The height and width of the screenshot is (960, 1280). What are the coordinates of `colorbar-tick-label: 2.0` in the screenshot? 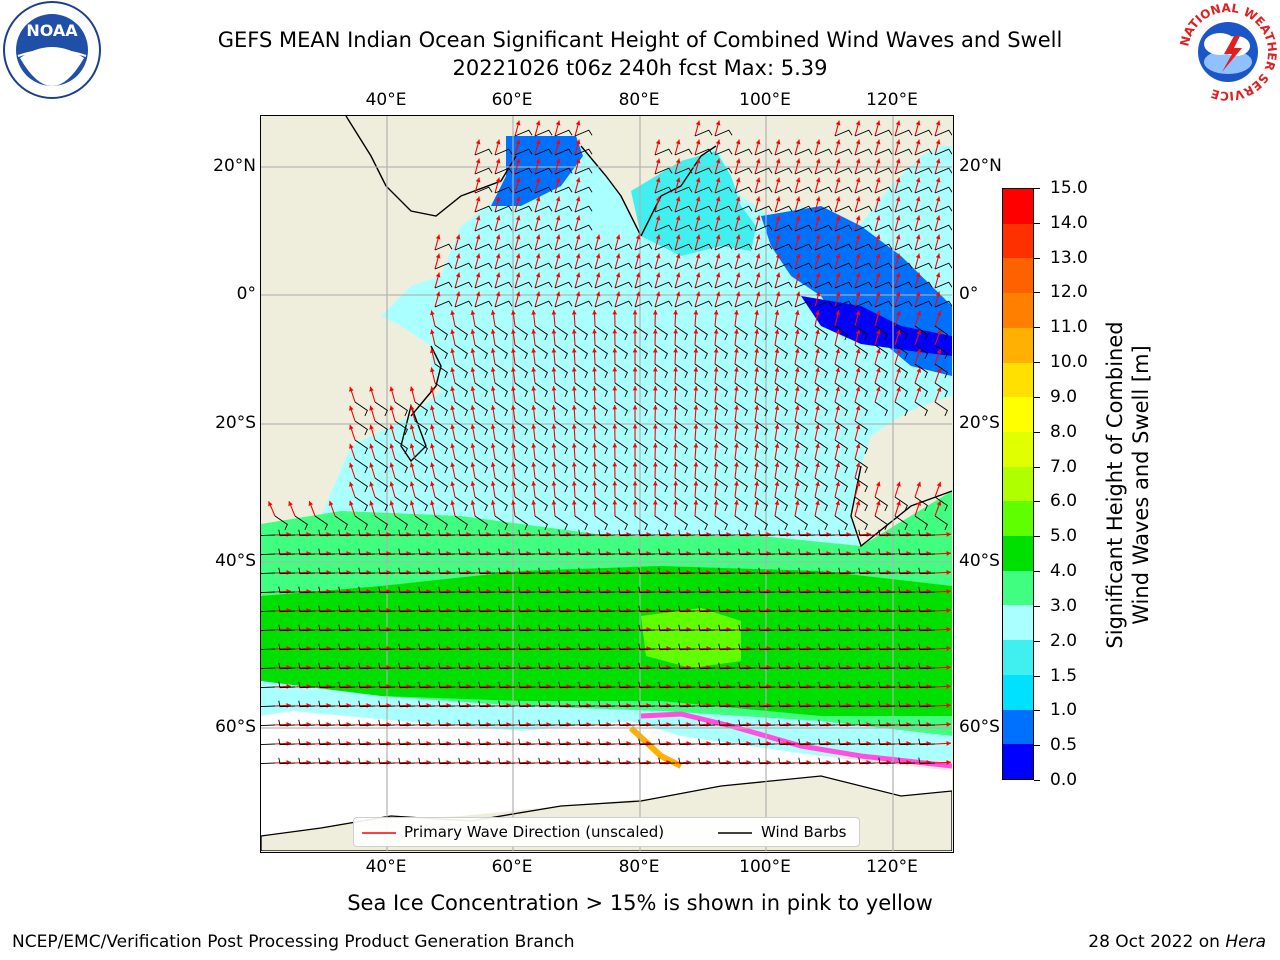 It's located at (1064, 640).